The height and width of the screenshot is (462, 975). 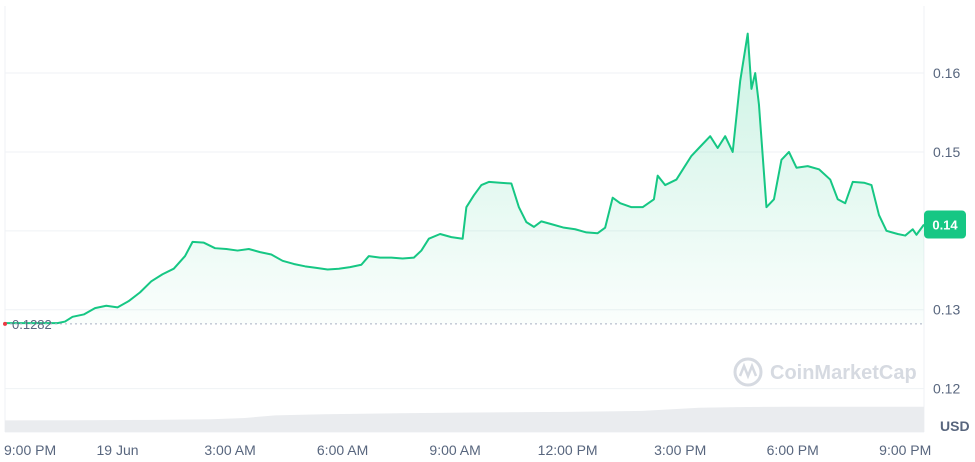 I want to click on y-axis: 0.16 0.15 0.13 0.12, so click(x=946, y=231).